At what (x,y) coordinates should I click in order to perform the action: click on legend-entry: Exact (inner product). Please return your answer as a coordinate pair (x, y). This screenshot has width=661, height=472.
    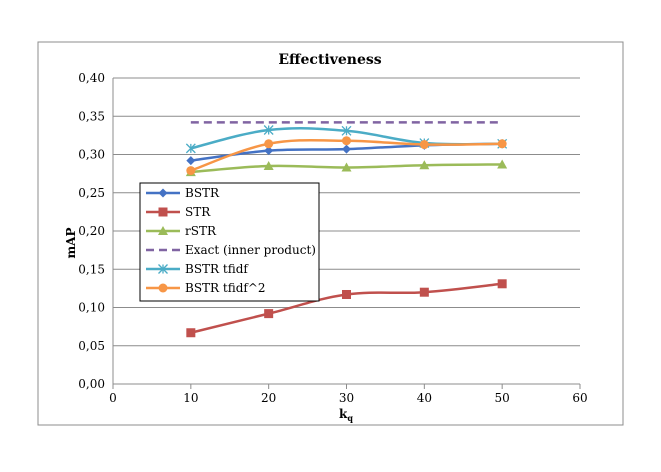
    Looking at the image, I should click on (231, 250).